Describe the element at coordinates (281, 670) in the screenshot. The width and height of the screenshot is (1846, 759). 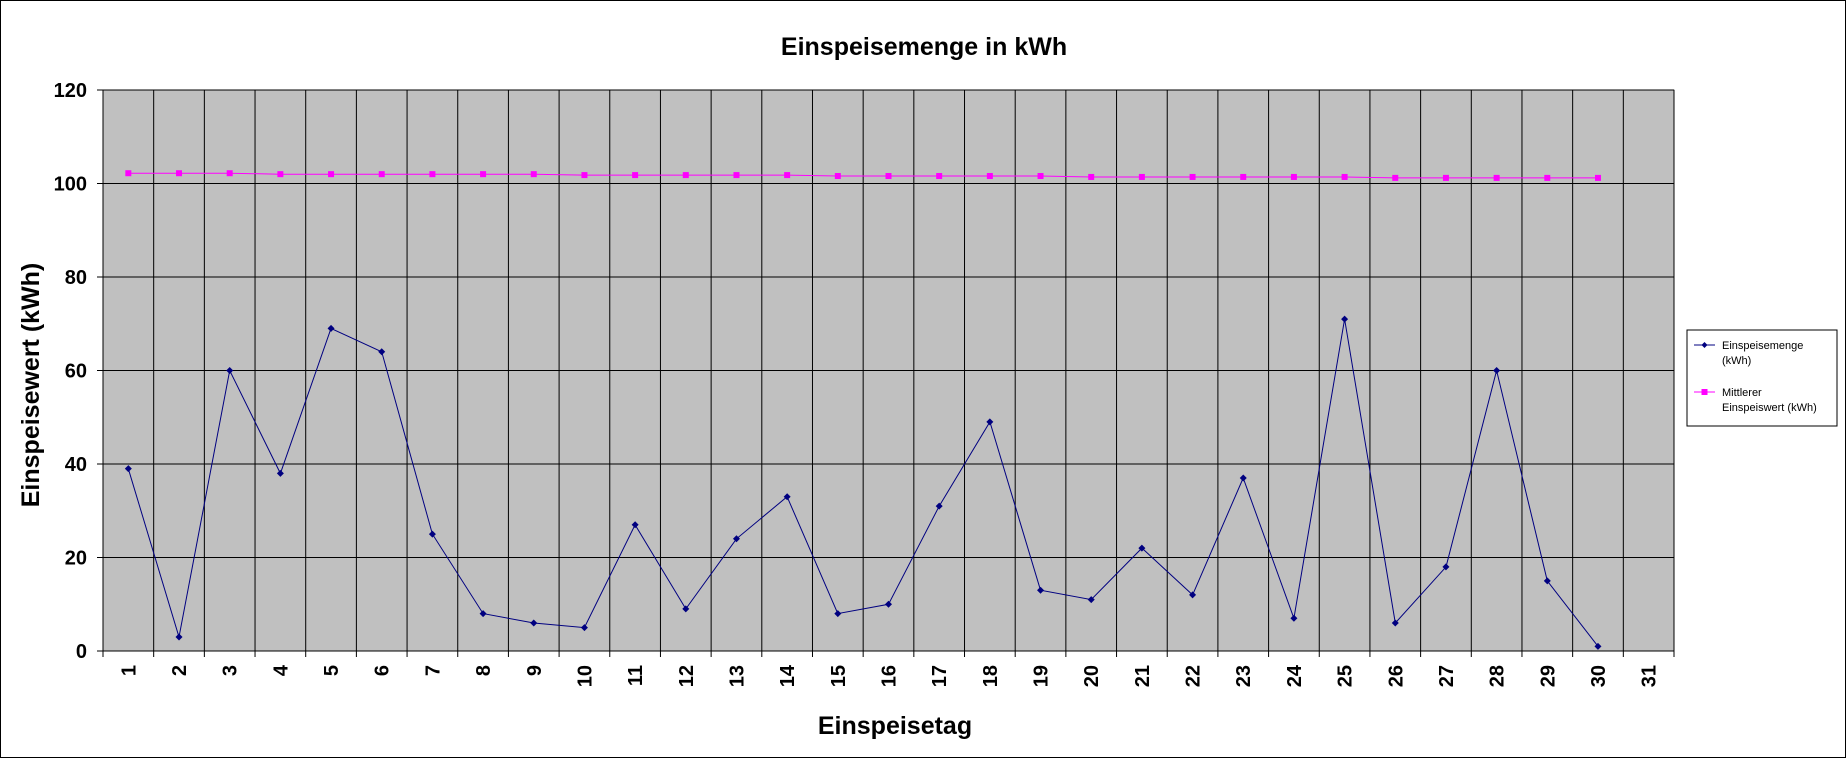
I see `x-tick-label: 4` at that location.